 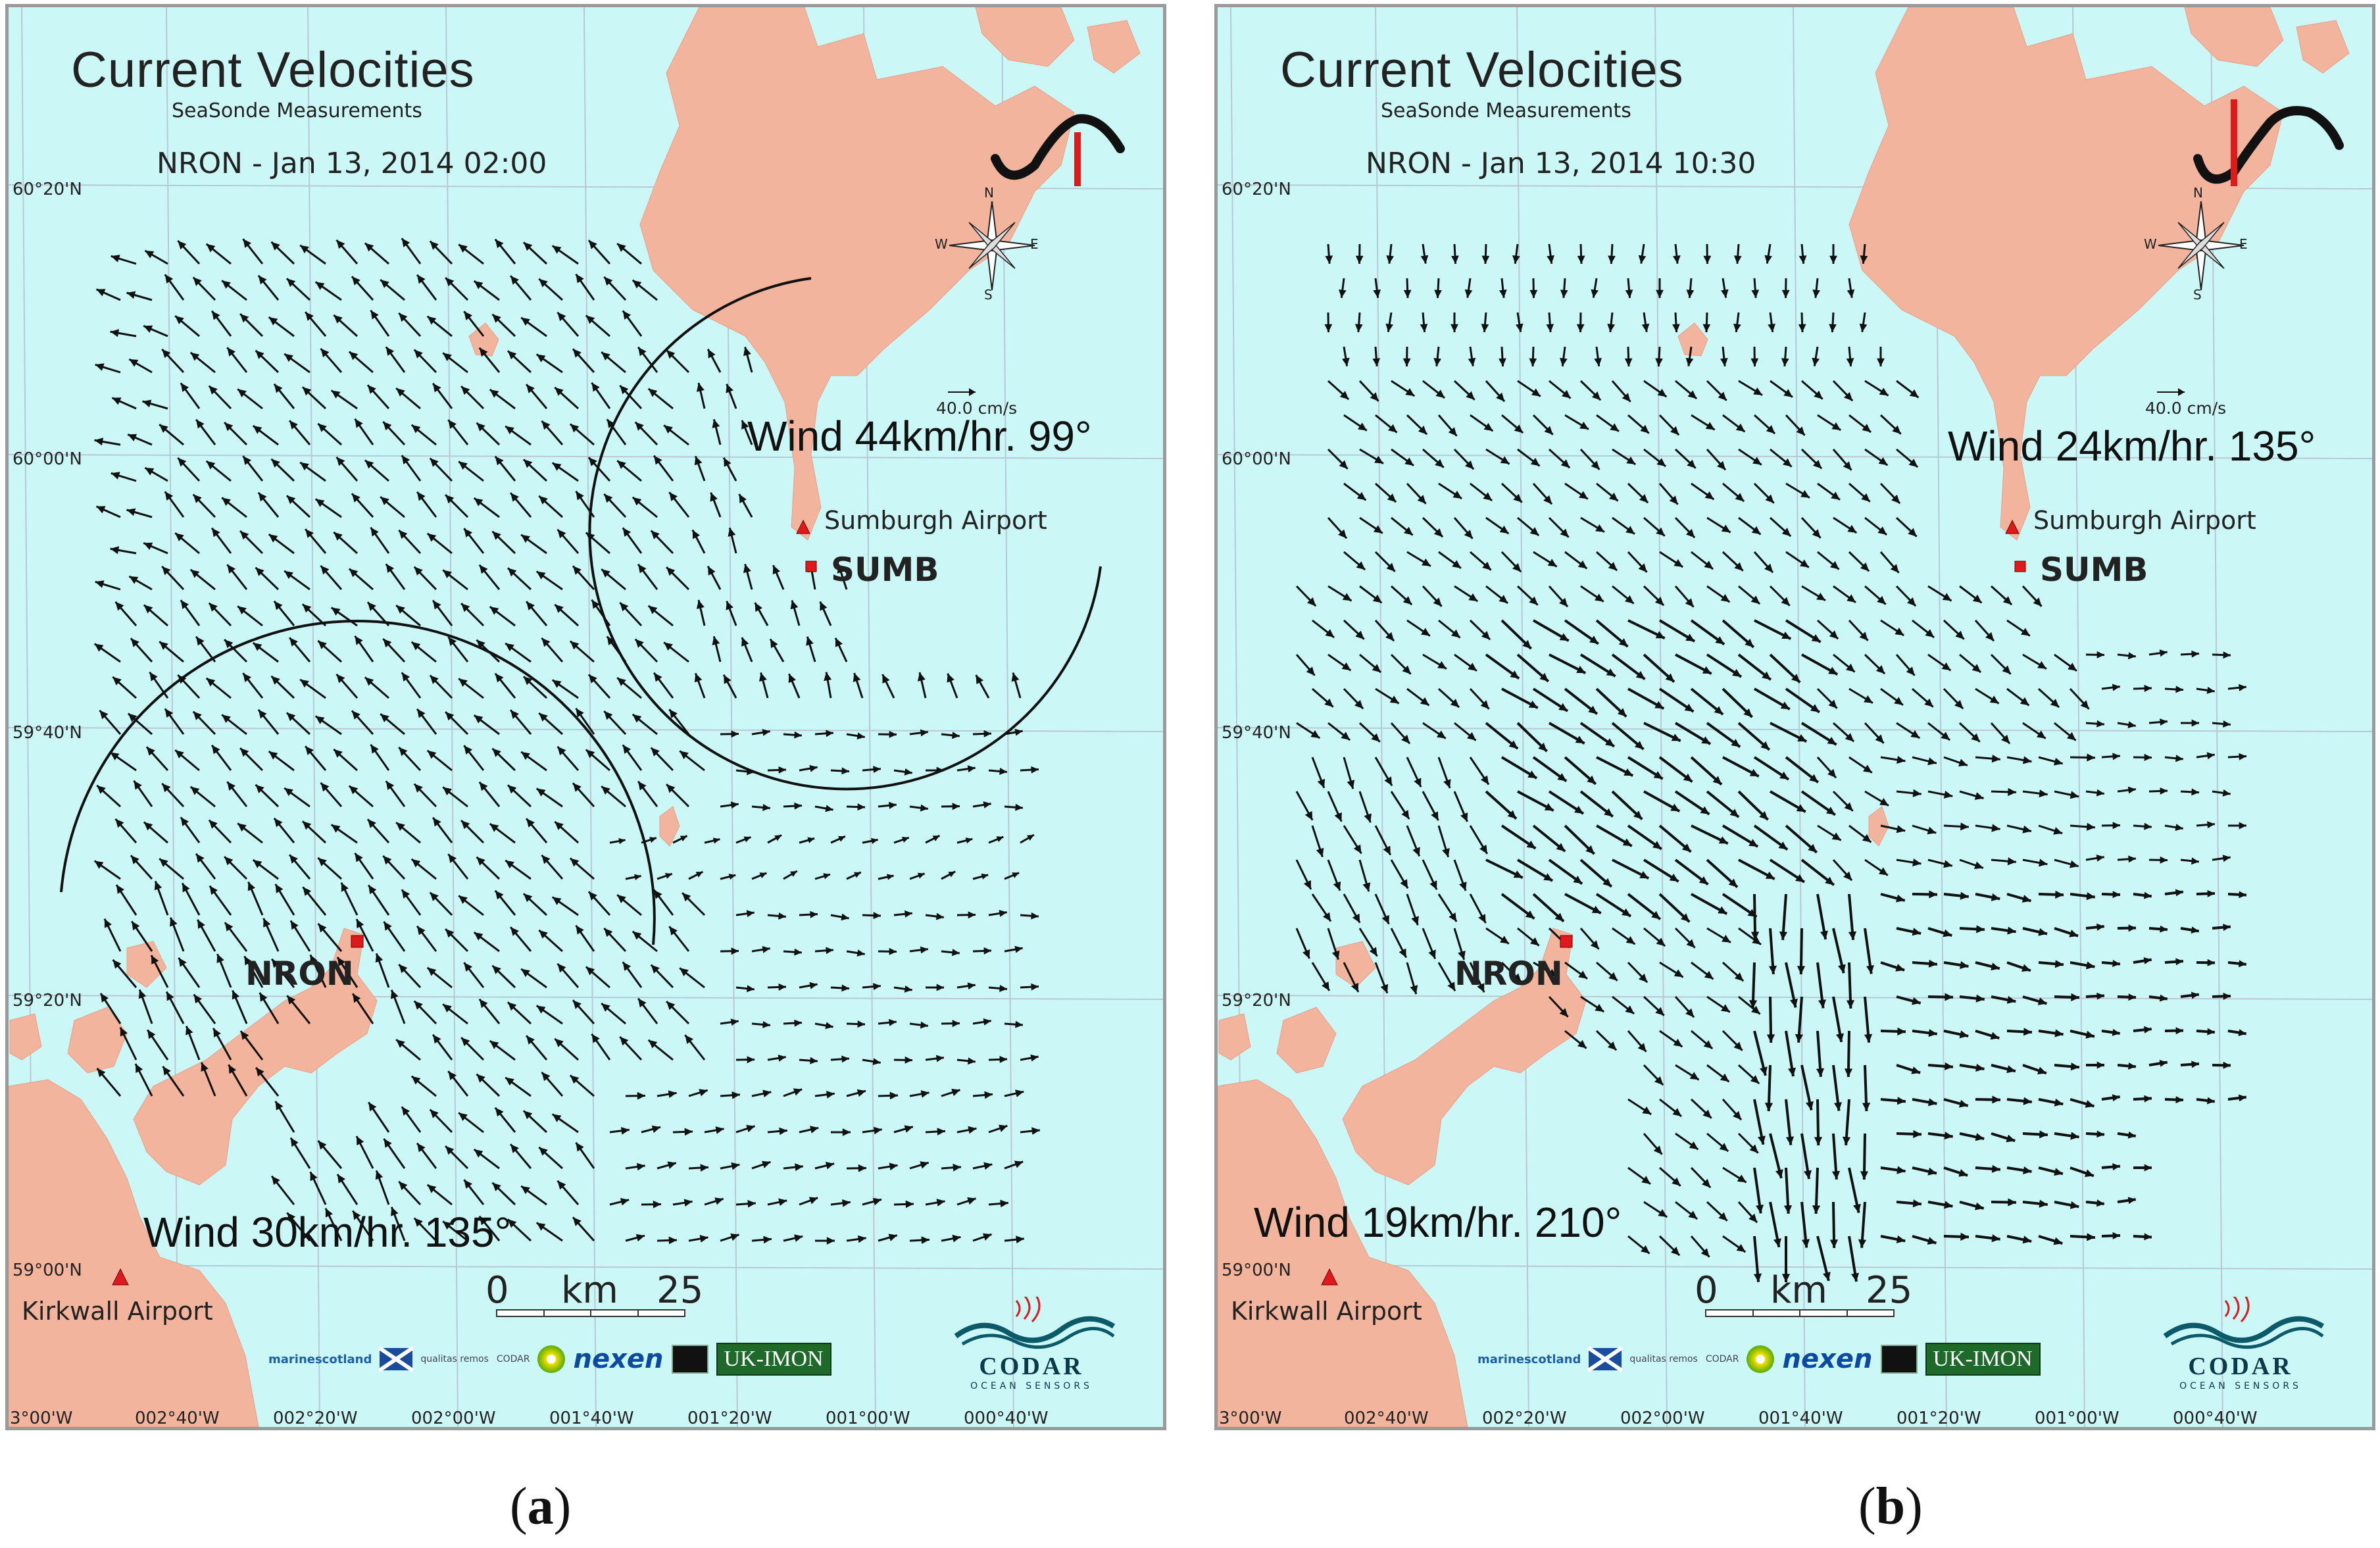 I want to click on codar-name: CODAR, so click(x=1031, y=1366).